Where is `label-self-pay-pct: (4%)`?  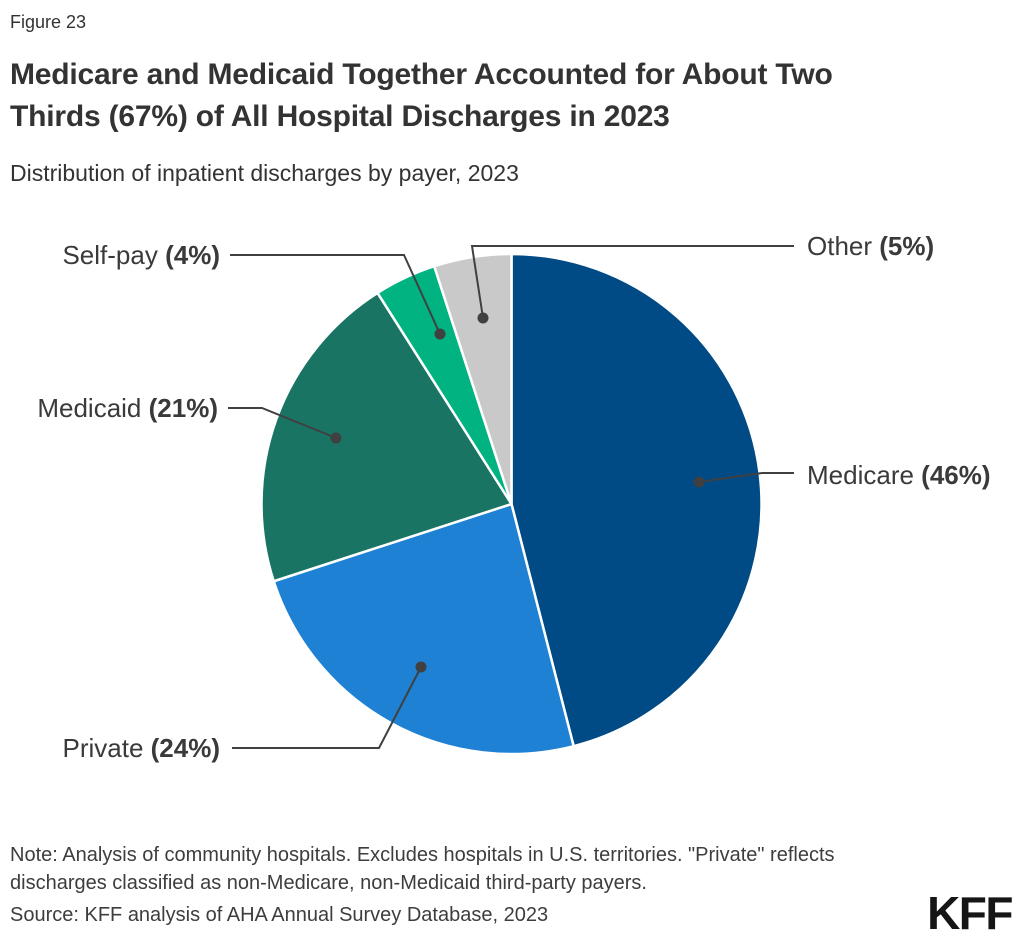 label-self-pay-pct: (4%) is located at coordinates (192, 255).